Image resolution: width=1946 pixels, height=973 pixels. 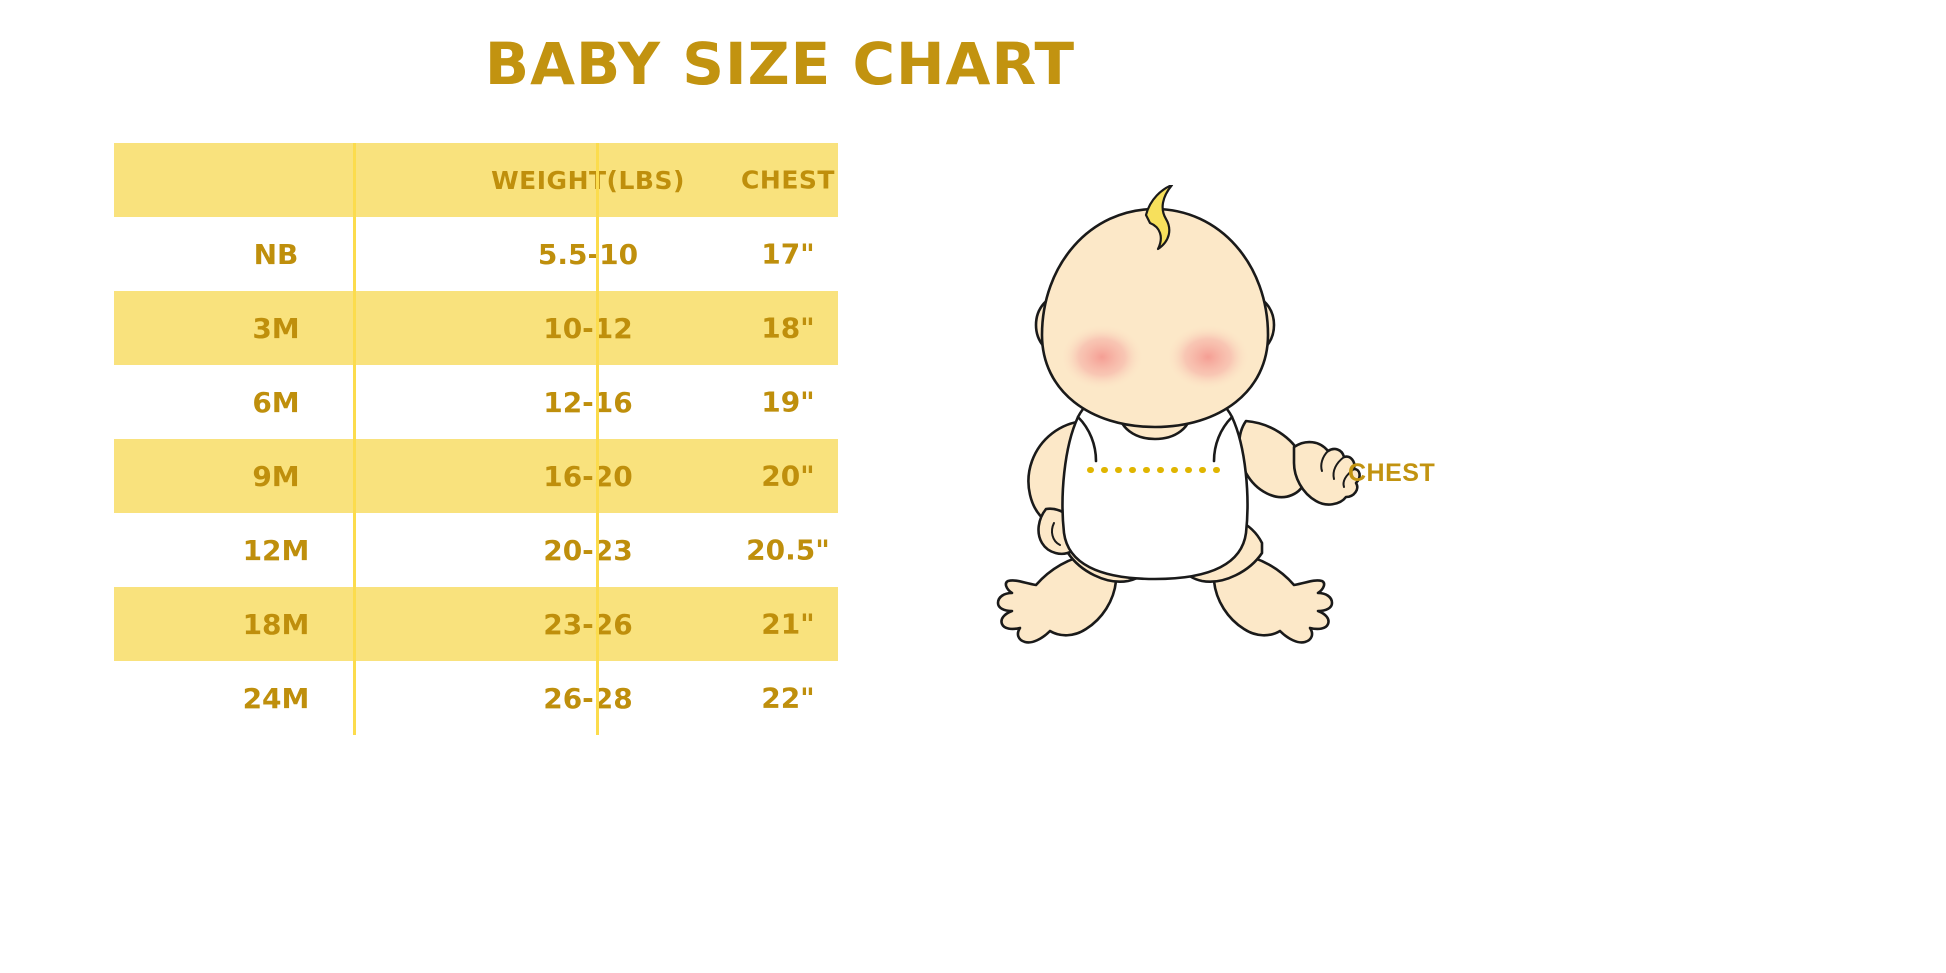 What do you see at coordinates (1057, 598) in the screenshot?
I see `baby-left-leg` at bounding box center [1057, 598].